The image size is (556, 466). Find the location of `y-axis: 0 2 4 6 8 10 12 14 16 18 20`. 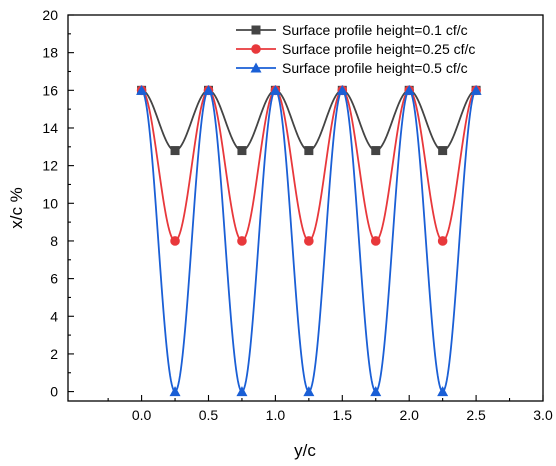

y-axis: 0 2 4 6 8 10 12 14 16 18 20 is located at coordinates (58, 203).